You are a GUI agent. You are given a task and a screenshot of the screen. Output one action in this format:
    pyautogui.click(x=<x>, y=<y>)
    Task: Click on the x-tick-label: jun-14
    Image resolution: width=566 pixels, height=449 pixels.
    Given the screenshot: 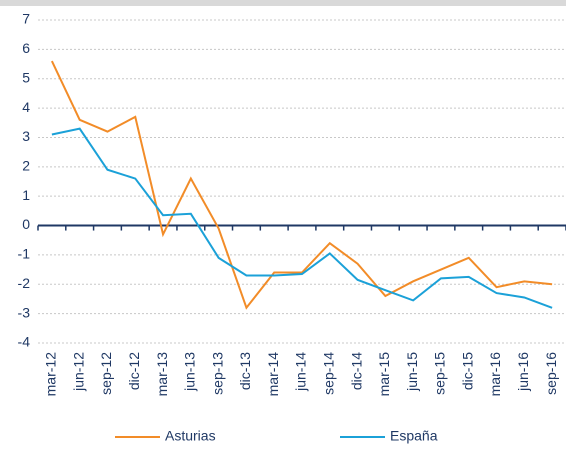 What is the action you would take?
    pyautogui.click(x=301, y=372)
    